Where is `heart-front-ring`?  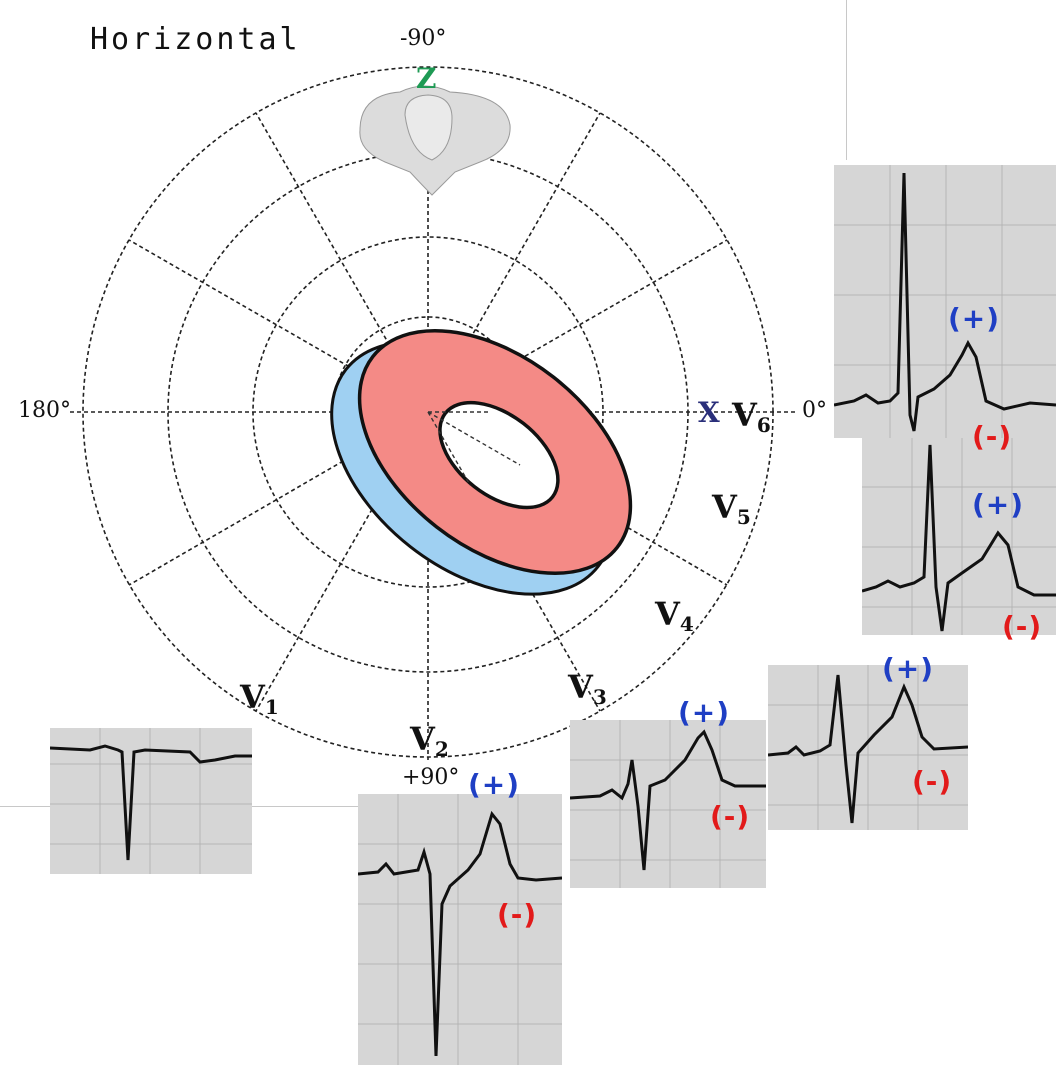
heart-front-ring is located at coordinates (495, 452).